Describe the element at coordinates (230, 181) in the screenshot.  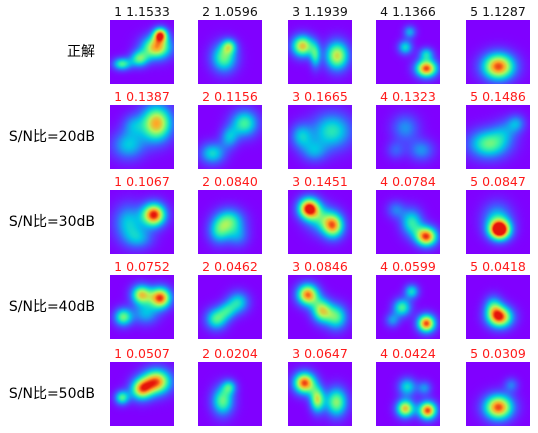
I see `tile-title: 2 0.0840` at that location.